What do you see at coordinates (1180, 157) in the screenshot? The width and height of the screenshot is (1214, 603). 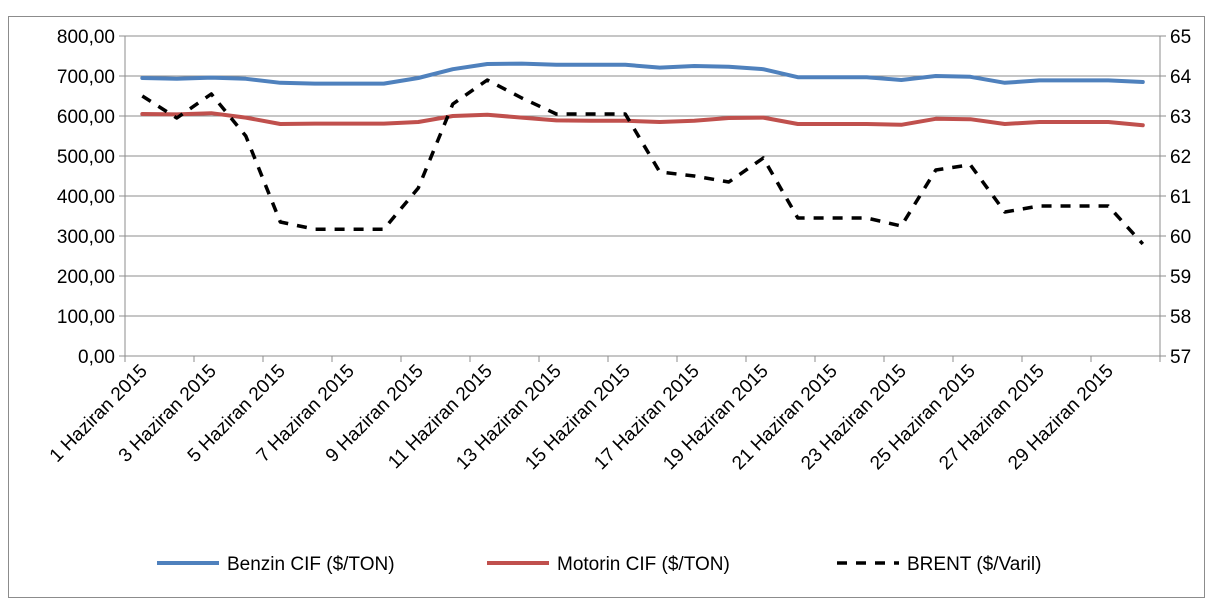 I see `y-right-tick-label: 62` at bounding box center [1180, 157].